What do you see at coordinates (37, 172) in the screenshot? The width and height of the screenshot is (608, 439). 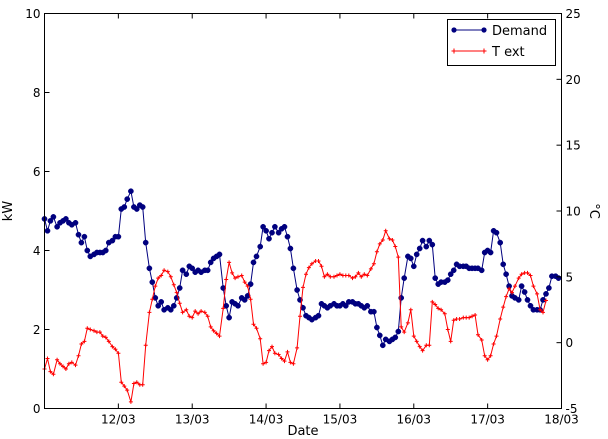 I see `y-left-tick-label: 6` at bounding box center [37, 172].